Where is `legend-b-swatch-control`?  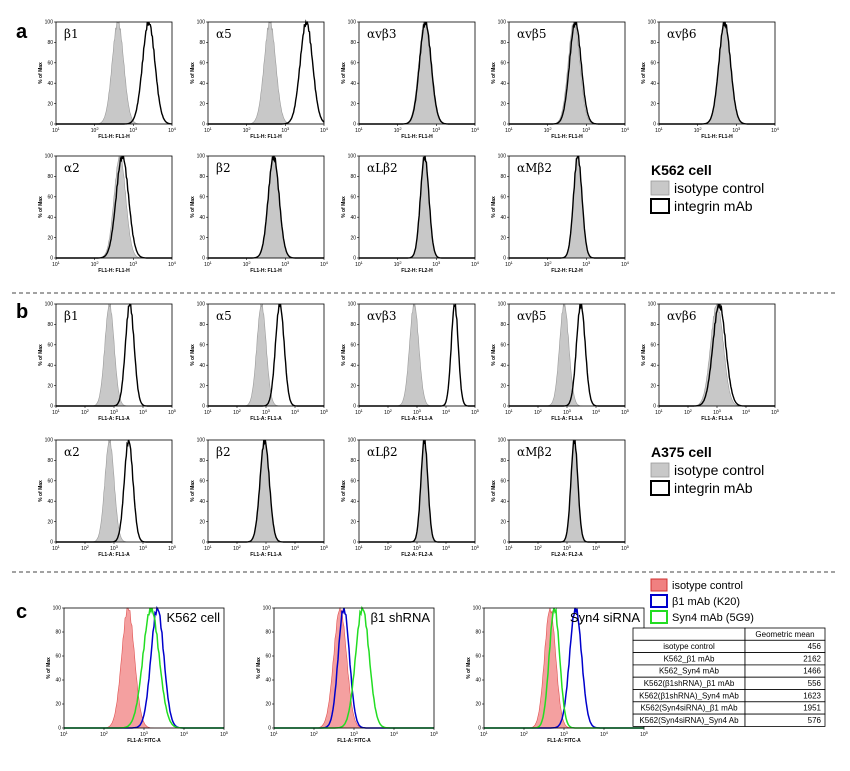 legend-b-swatch-control is located at coordinates (660, 470).